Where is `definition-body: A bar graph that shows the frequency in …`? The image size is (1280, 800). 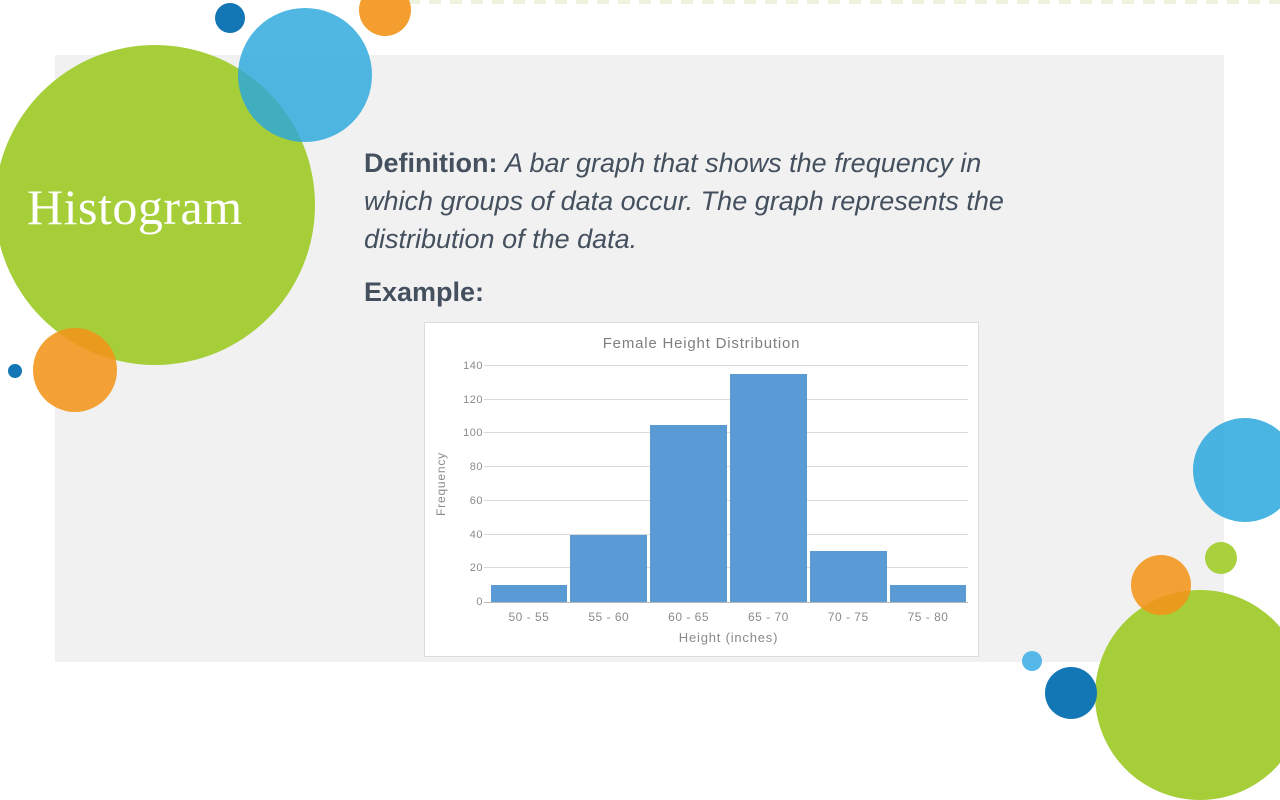 definition-body: A bar graph that shows the frequency in … is located at coordinates (684, 201).